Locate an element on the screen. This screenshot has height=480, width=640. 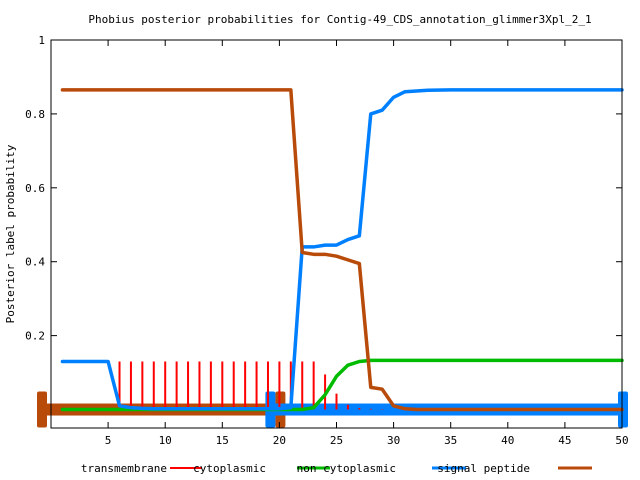
y-tick-label-1: 0.4 is located at coordinates (35, 262).